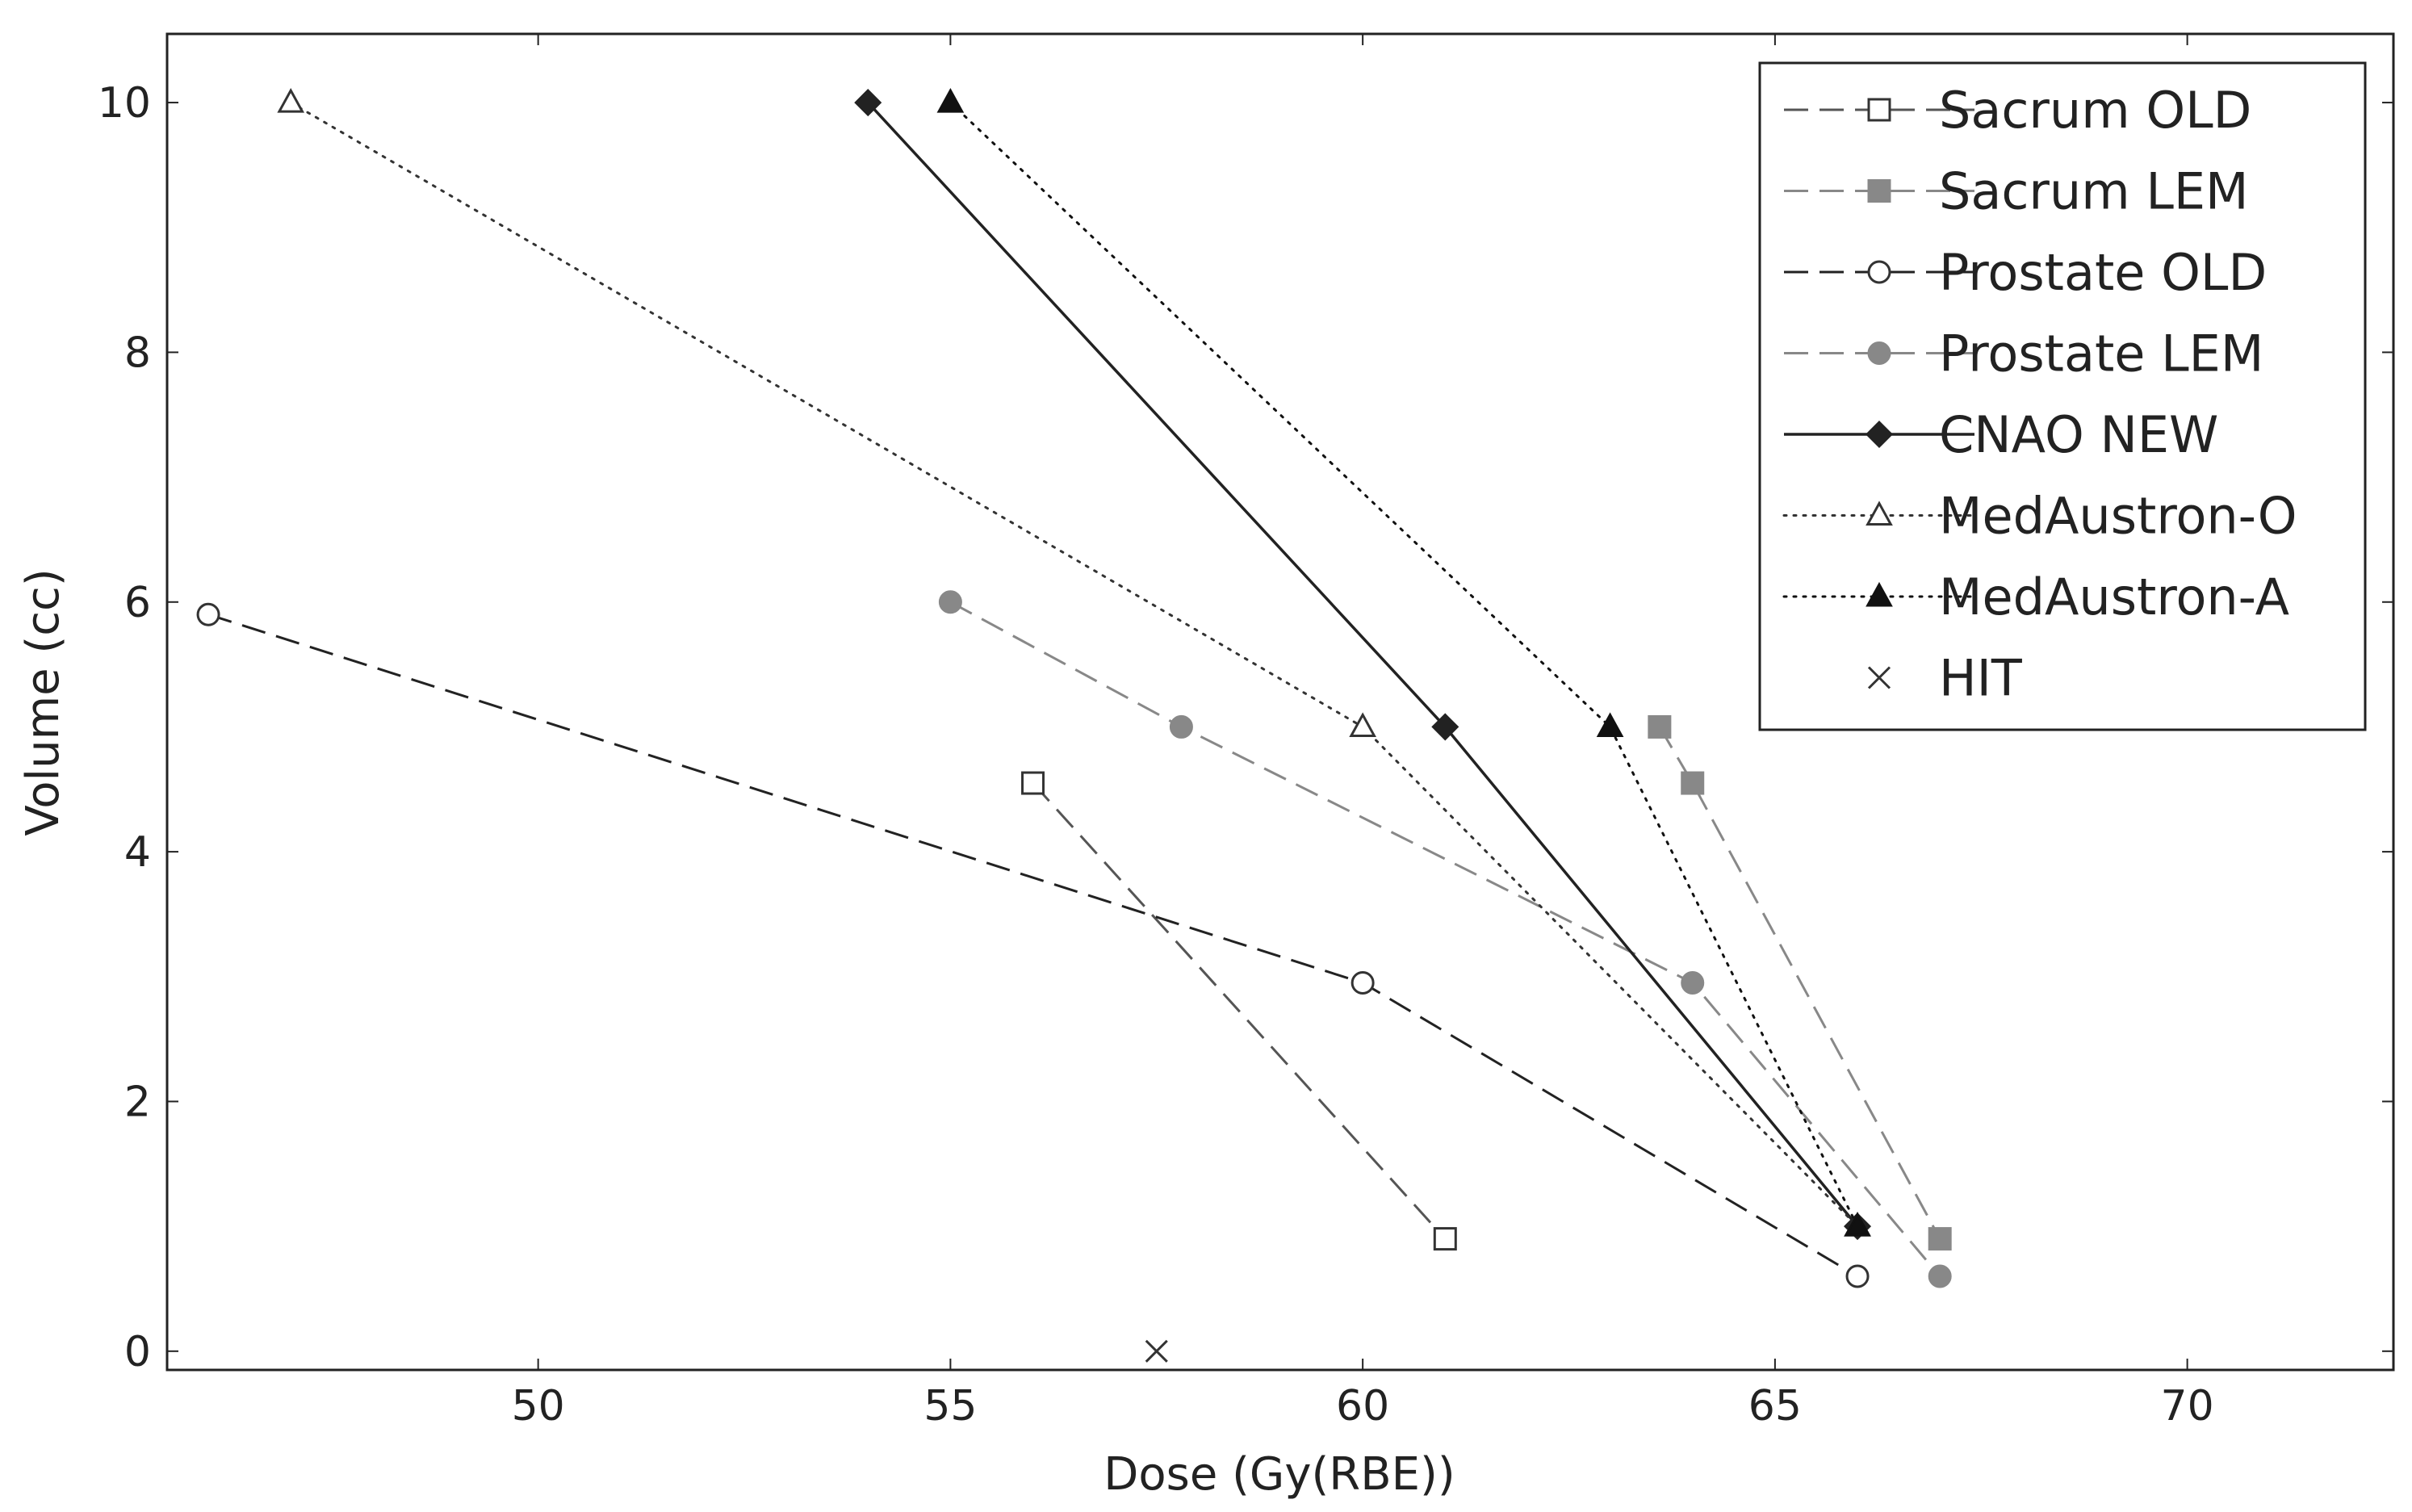  I want to click on series-sacrum-lem, so click(1800, 982).